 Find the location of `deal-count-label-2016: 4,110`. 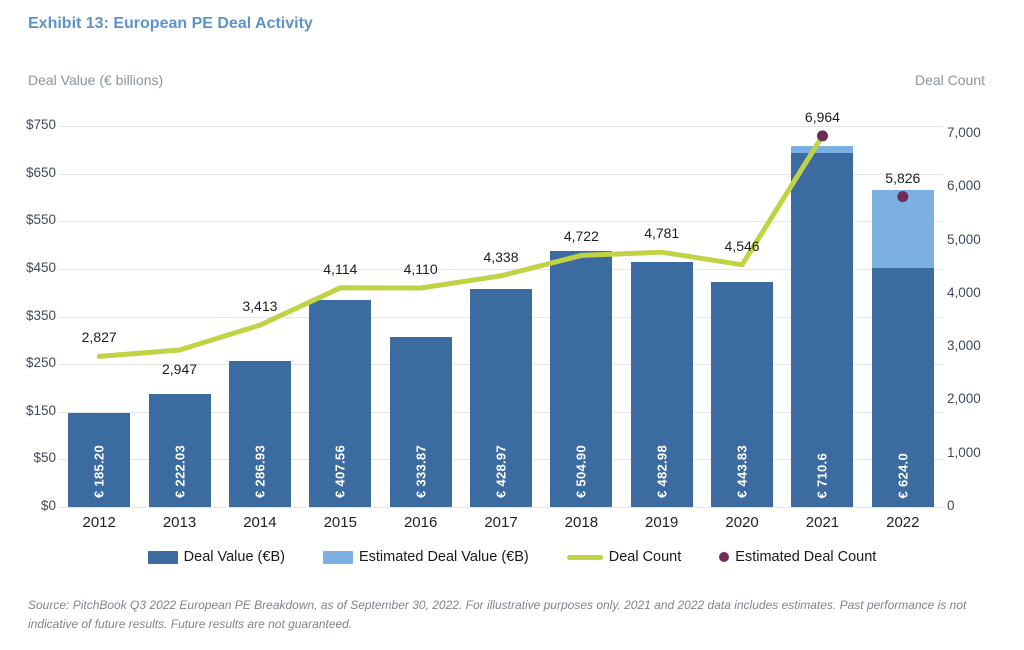

deal-count-label-2016: 4,110 is located at coordinates (420, 268).